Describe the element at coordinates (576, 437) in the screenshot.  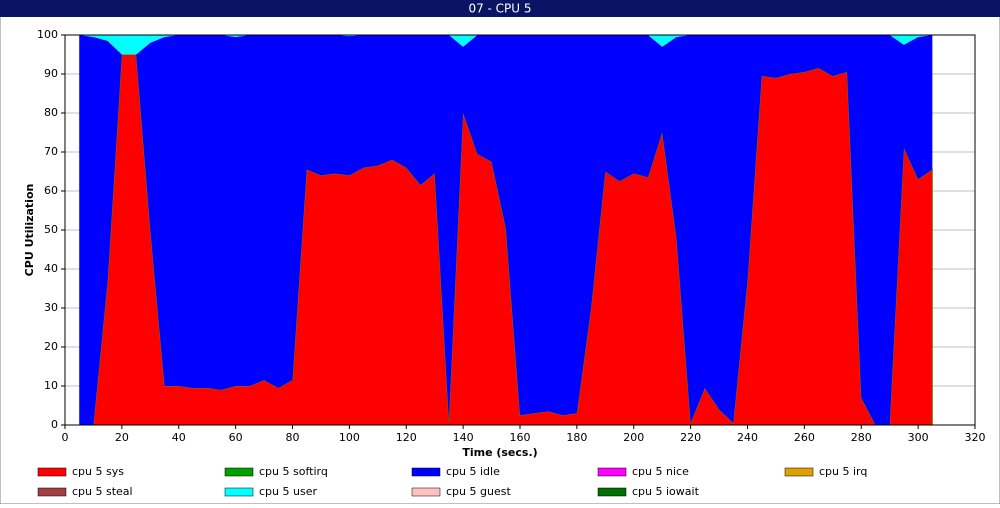
I see `x-tick-label: 180` at that location.